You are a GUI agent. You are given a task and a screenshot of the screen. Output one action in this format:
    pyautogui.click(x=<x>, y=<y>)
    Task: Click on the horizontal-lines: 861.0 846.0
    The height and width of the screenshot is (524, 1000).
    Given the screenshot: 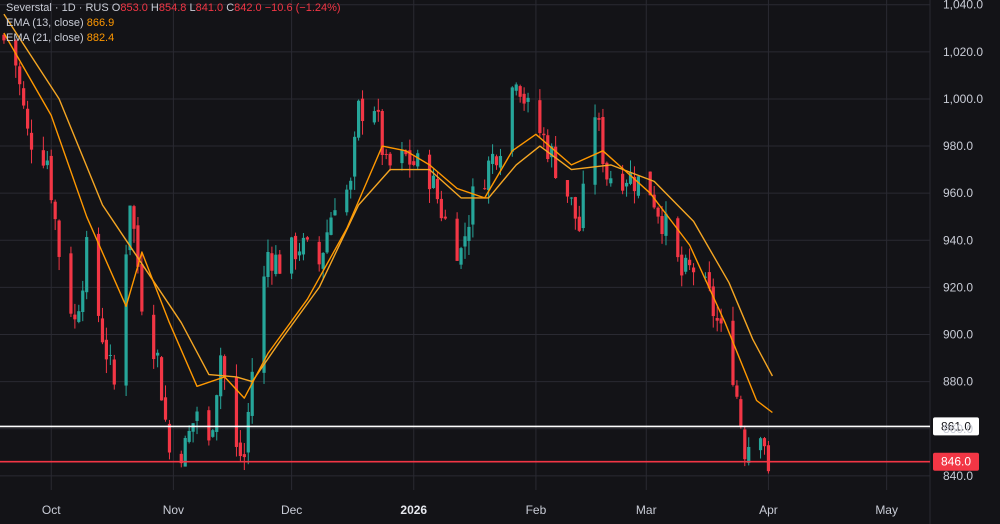 What is the action you would take?
    pyautogui.click(x=489, y=444)
    